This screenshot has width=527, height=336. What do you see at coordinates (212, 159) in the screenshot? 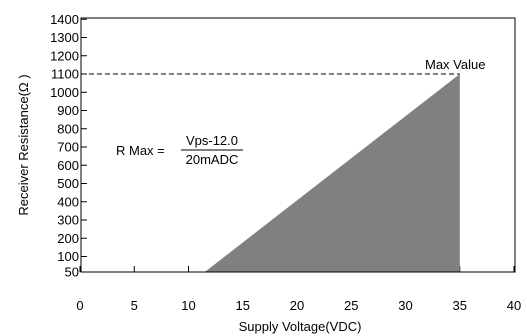
I see `formula-denominator: 20mADC` at bounding box center [212, 159].